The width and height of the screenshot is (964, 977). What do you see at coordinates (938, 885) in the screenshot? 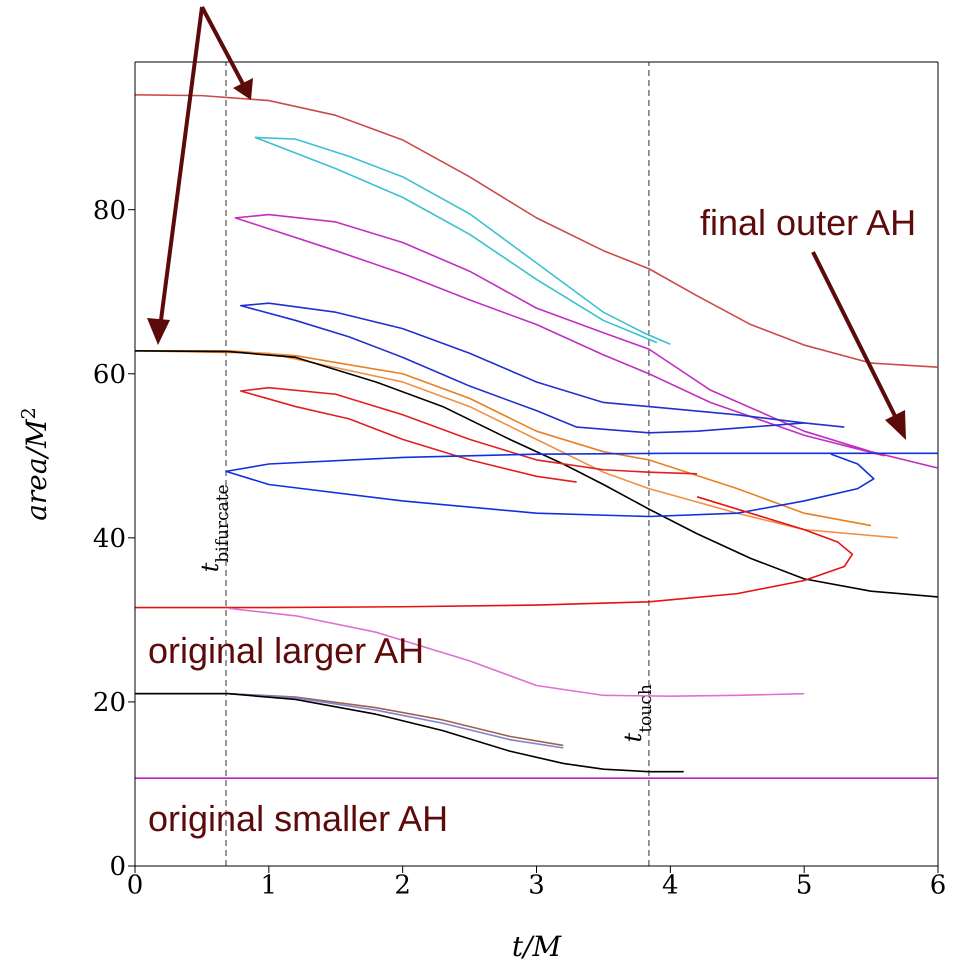
I see `x-tick-label: 6` at bounding box center [938, 885].